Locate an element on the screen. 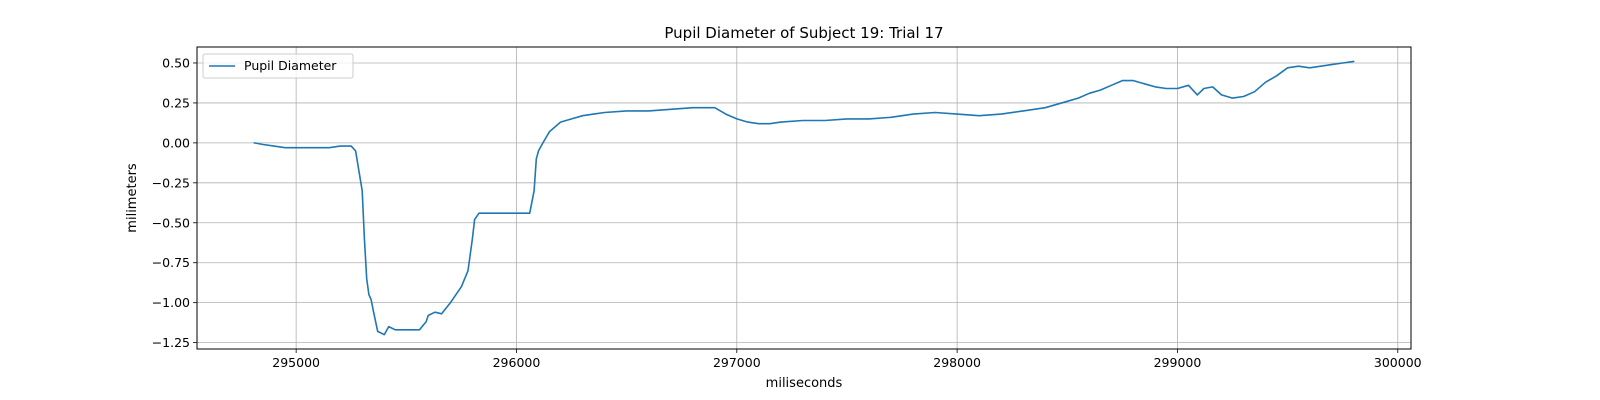 The image size is (1600, 400). chart-title: Pupil Diameter of Subject 19: Trial 17 is located at coordinates (803, 33).